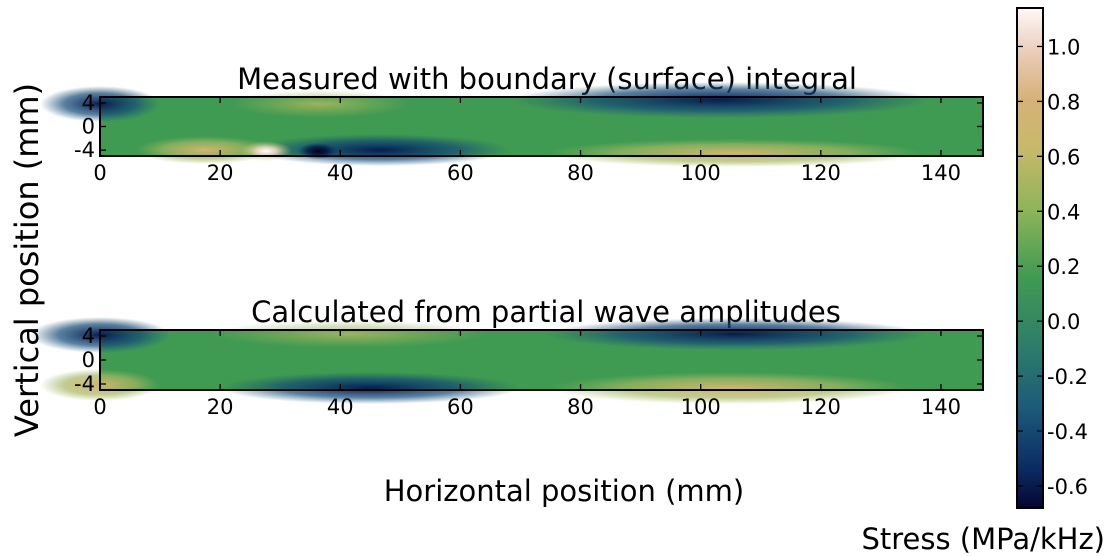 Image resolution: width=1109 pixels, height=556 pixels. I want to click on colorbar-tick-label: 0.0, so click(1063, 322).